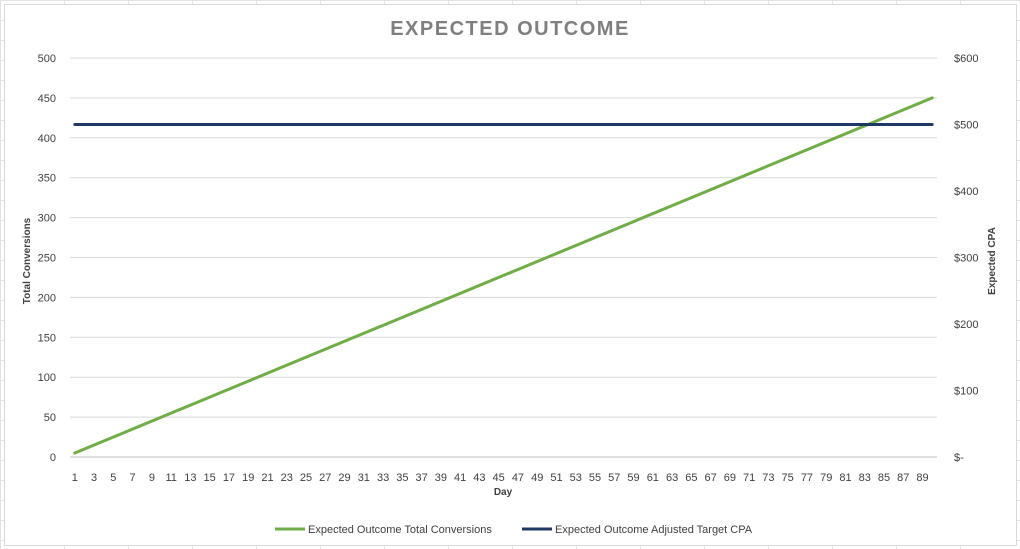  What do you see at coordinates (47, 298) in the screenshot?
I see `y-tick-label: 200` at bounding box center [47, 298].